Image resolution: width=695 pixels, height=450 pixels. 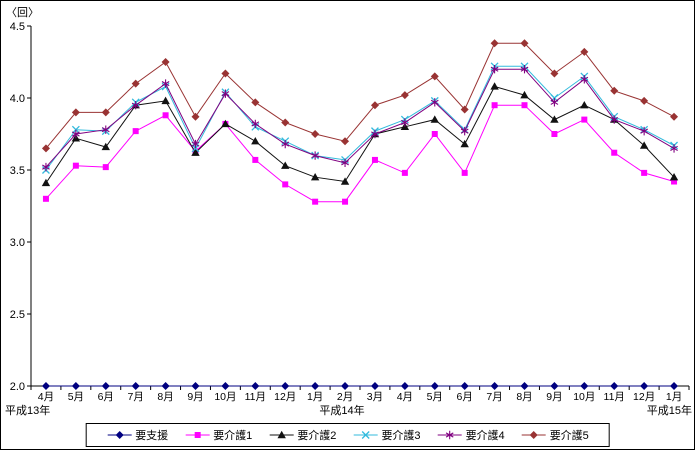 What do you see at coordinates (341, 410) in the screenshot?
I see `era-label: 平成14年` at bounding box center [341, 410].